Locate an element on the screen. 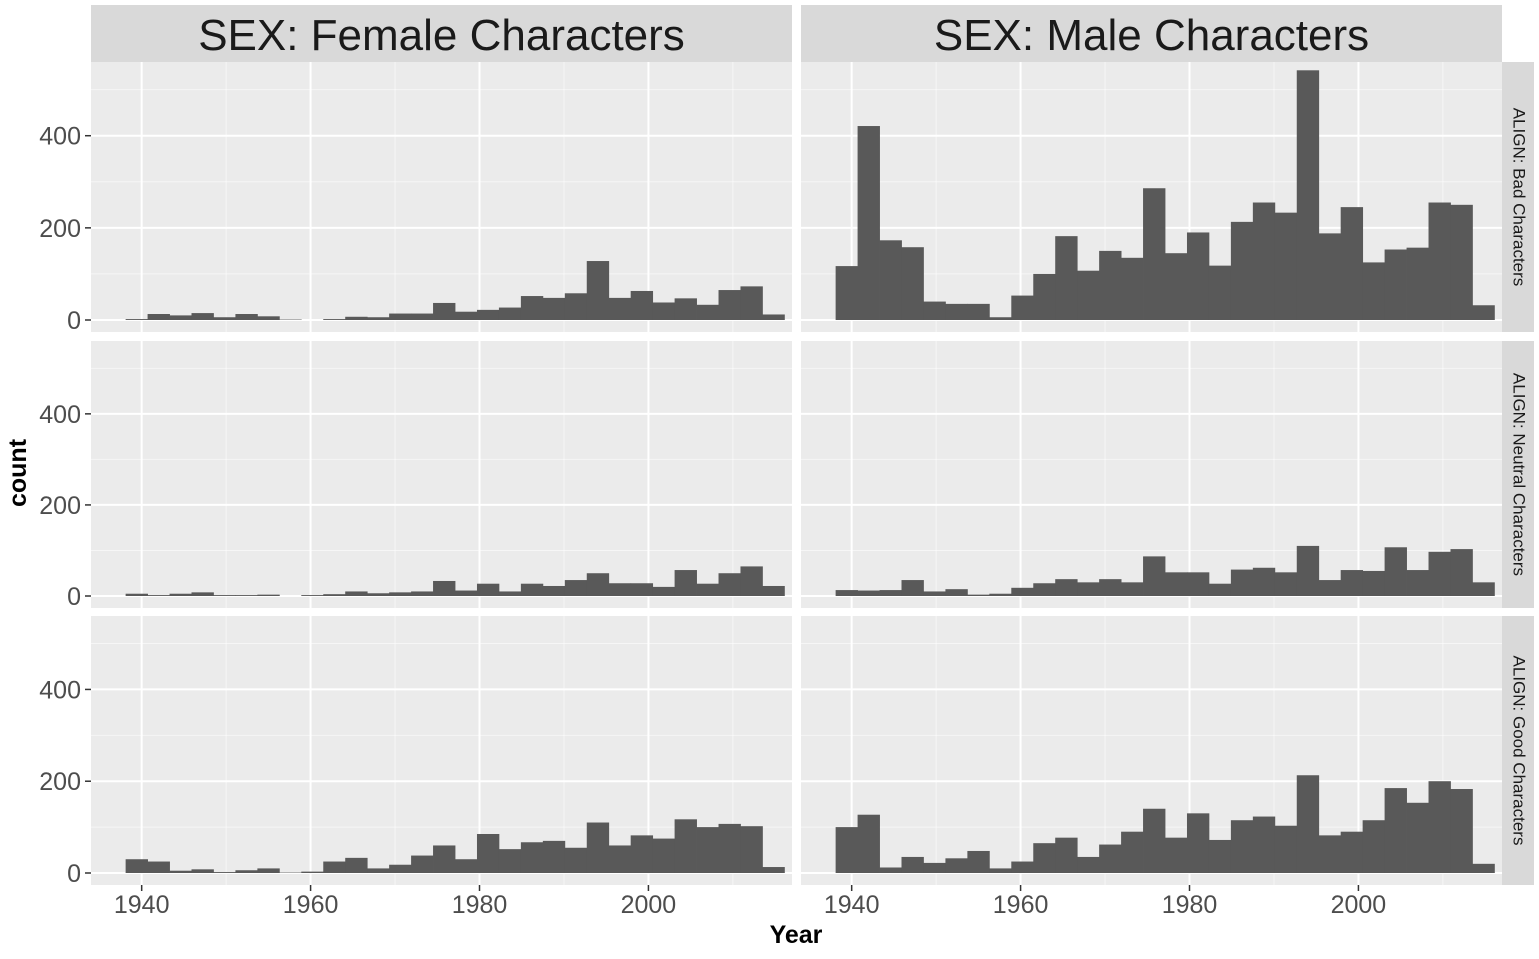 The width and height of the screenshot is (1539, 959). panel-background is located at coordinates (441, 474).